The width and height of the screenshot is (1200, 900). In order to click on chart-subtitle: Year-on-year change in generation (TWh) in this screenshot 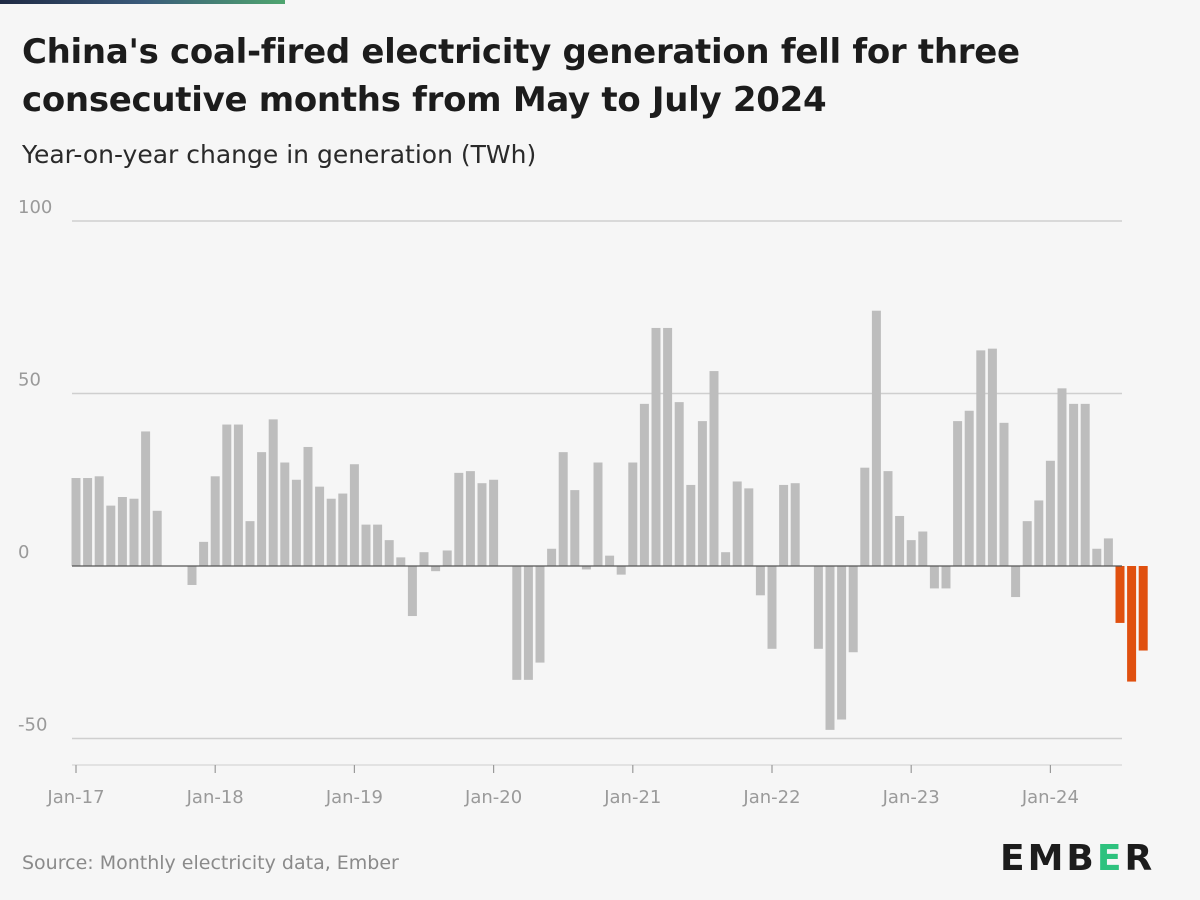, I will do `click(279, 154)`.